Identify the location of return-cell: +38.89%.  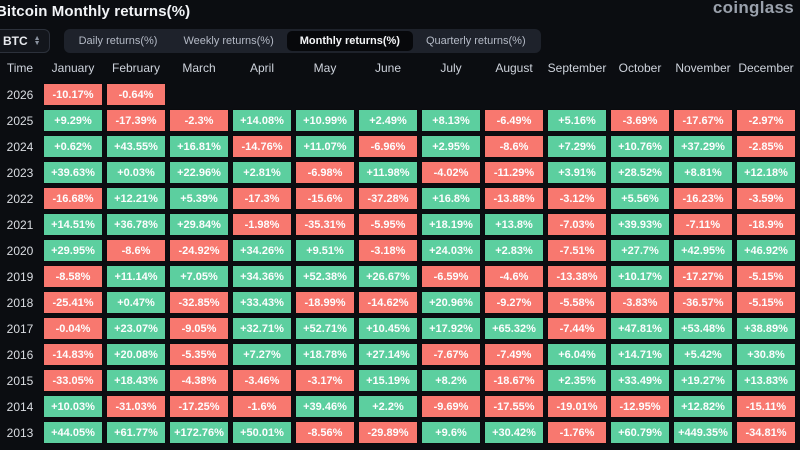
(766, 328).